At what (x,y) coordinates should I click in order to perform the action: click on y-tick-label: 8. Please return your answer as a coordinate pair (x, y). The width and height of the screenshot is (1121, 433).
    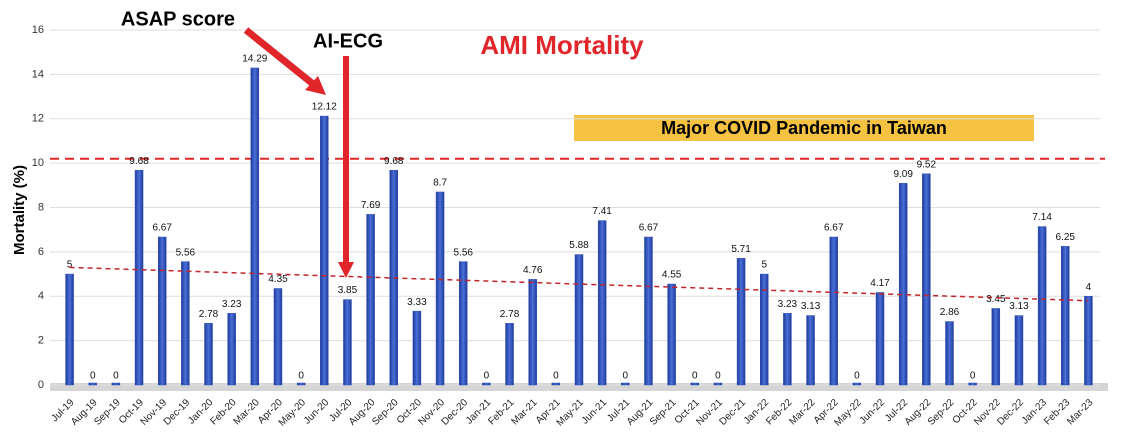
    Looking at the image, I should click on (41, 207).